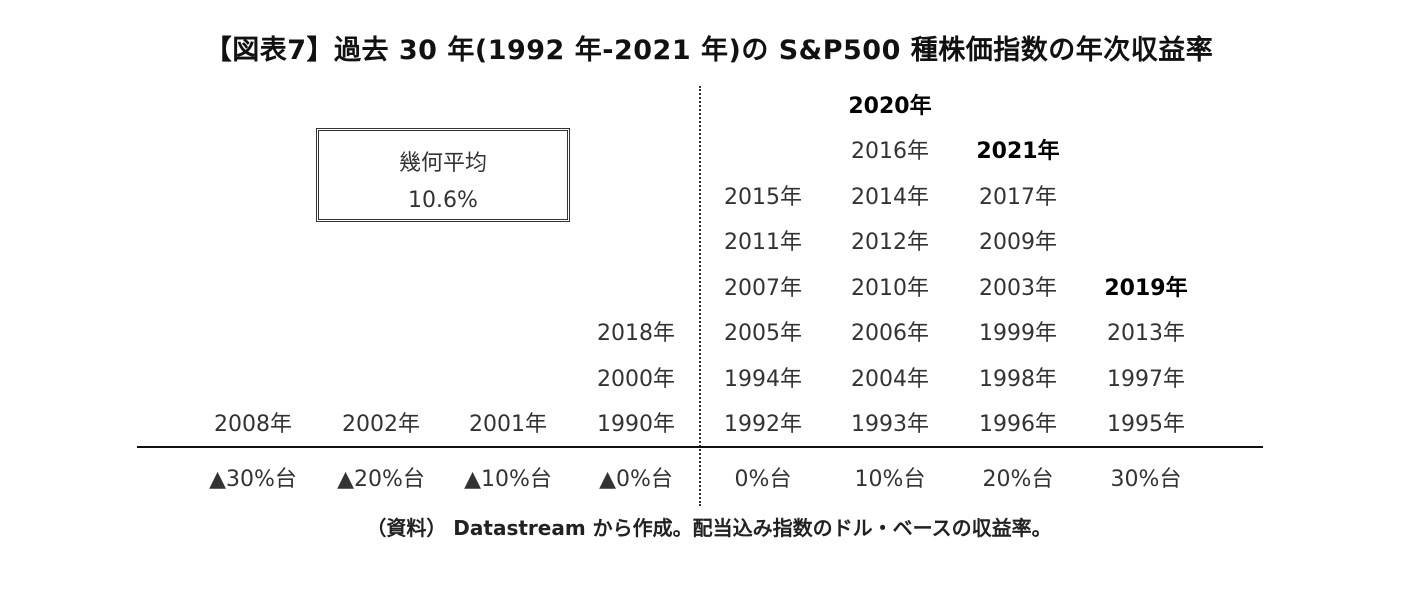 This screenshot has height=591, width=1418. I want to click on year-mark: 2018年, so click(636, 333).